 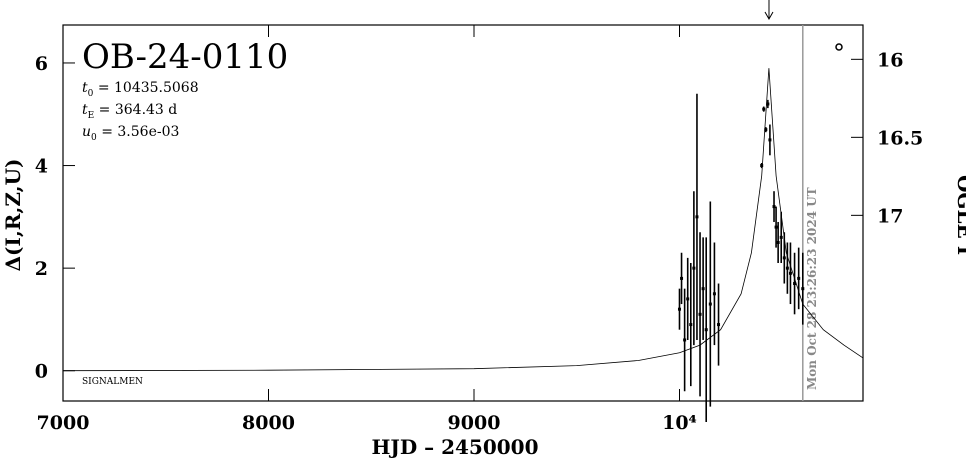 I want to click on param-subscript: E, so click(x=91, y=116).